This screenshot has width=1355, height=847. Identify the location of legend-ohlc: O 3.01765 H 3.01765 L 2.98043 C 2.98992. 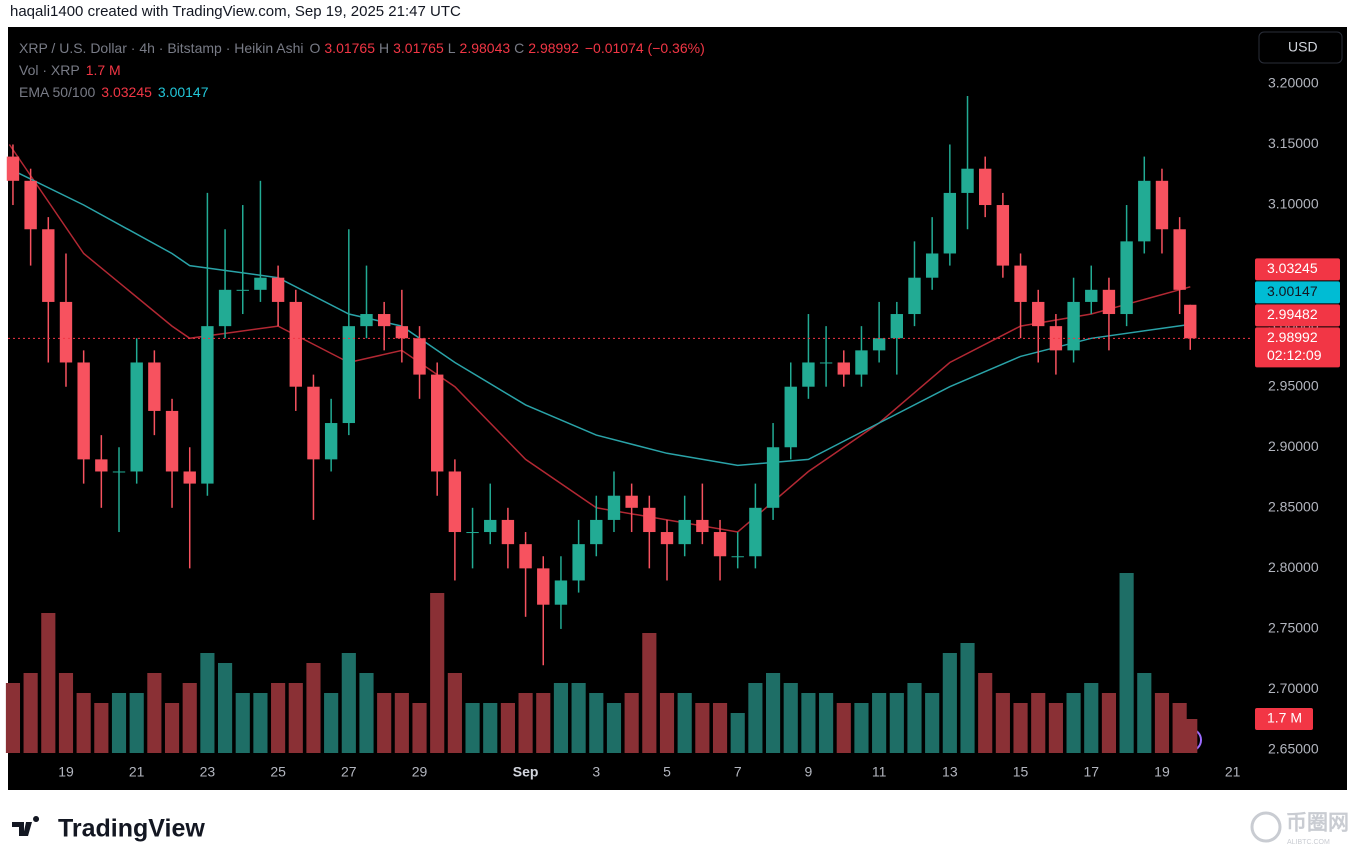
(444, 48).